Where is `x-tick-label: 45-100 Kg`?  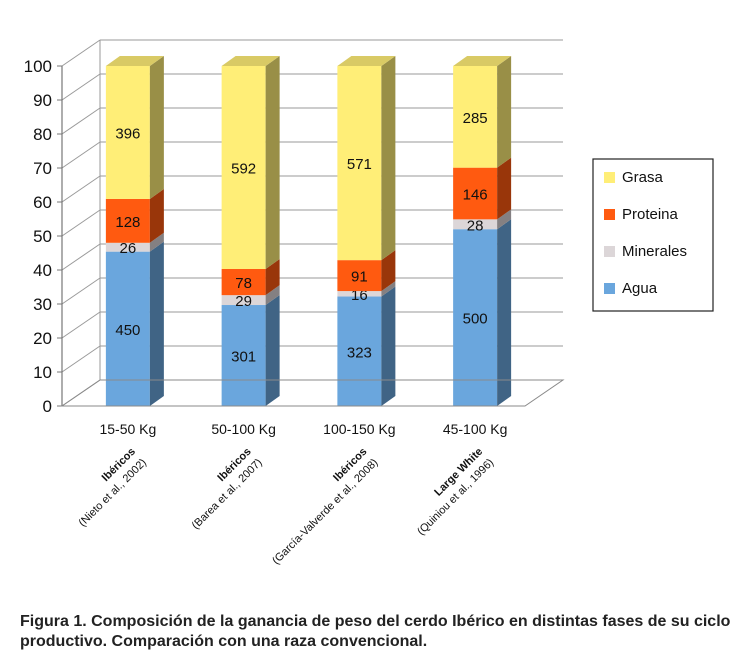 x-tick-label: 45-100 Kg is located at coordinates (475, 429).